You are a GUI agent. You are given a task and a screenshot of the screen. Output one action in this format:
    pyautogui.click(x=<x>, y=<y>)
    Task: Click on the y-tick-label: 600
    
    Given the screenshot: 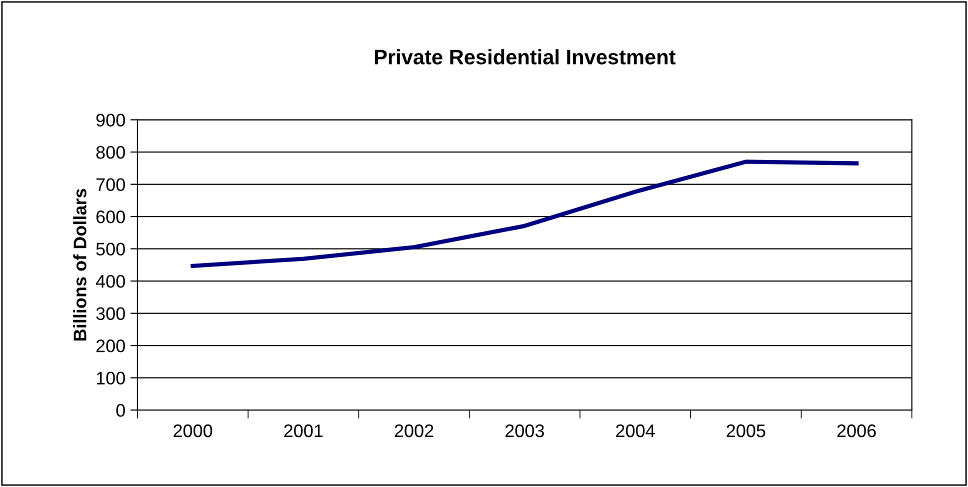 What is the action you would take?
    pyautogui.click(x=110, y=217)
    